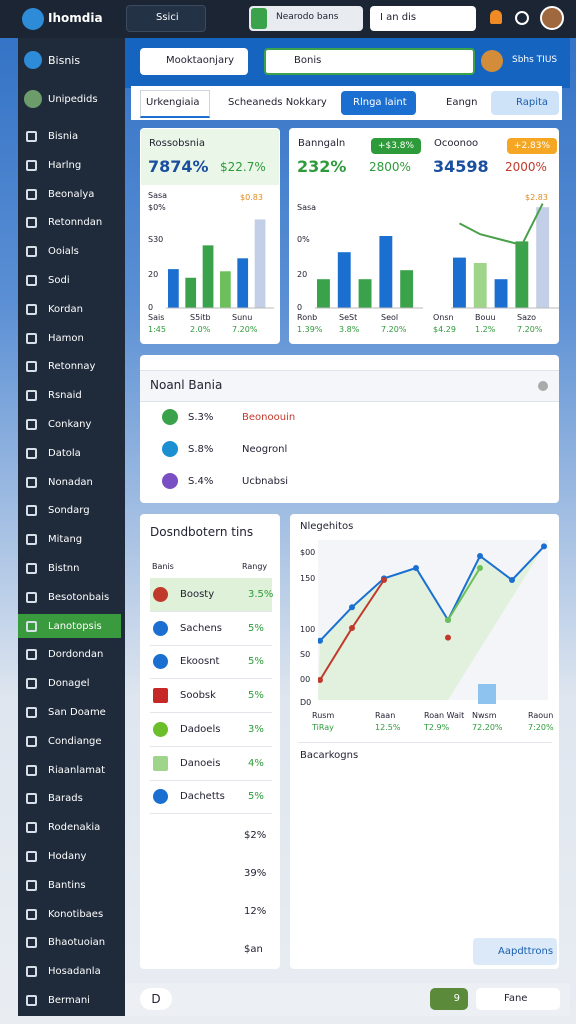 The width and height of the screenshot is (576, 1024). What do you see at coordinates (69, 684) in the screenshot?
I see `nav-item: Donagel` at bounding box center [69, 684].